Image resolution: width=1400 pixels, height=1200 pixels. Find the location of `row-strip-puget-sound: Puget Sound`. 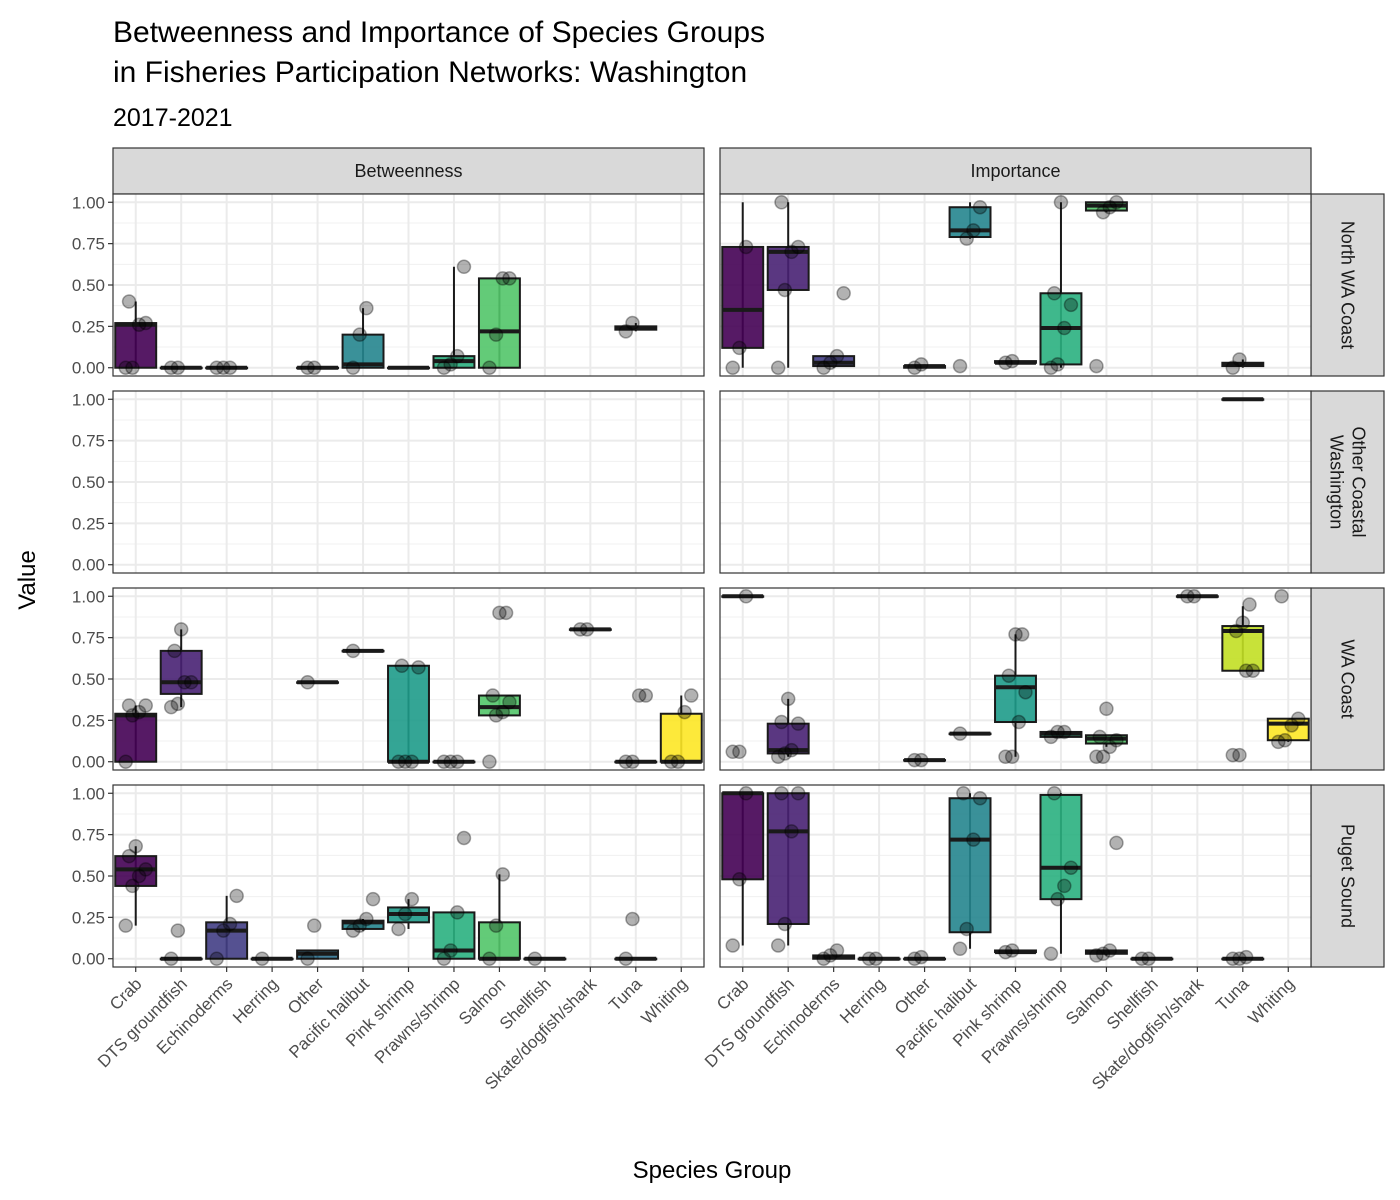

row-strip-puget-sound: Puget Sound is located at coordinates (1347, 876).